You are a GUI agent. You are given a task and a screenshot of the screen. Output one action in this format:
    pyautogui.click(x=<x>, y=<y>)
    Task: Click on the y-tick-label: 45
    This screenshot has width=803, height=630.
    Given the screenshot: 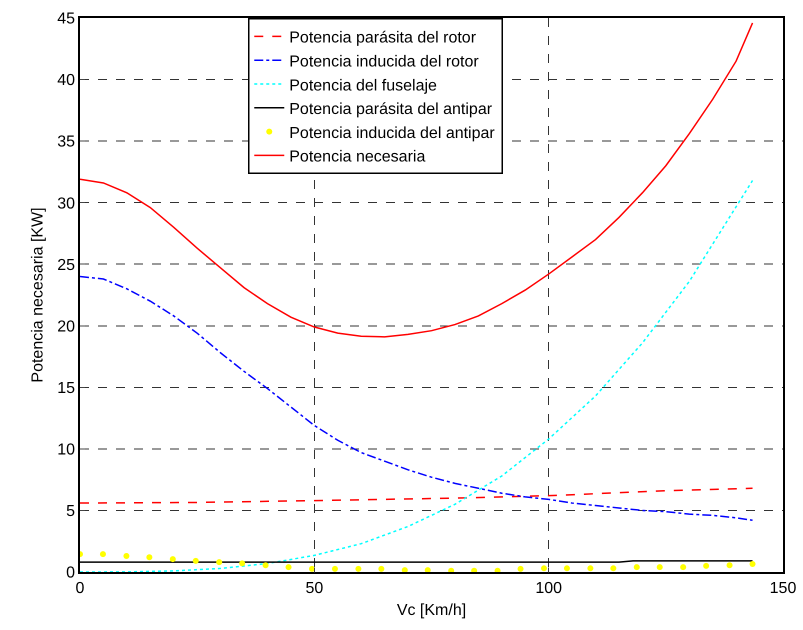 What is the action you would take?
    pyautogui.click(x=66, y=19)
    